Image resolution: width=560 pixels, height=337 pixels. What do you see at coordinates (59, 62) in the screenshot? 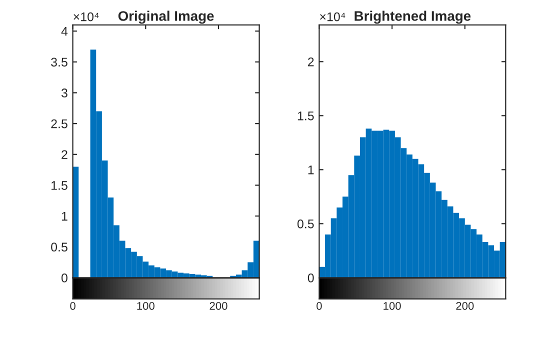
I see `y-tick-label: 3.5` at bounding box center [59, 62].